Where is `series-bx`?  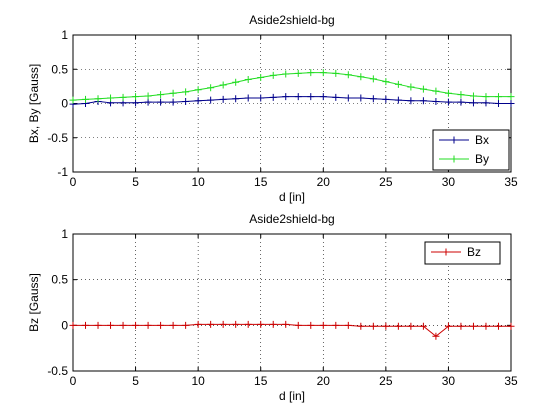 series-bx is located at coordinates (292, 100).